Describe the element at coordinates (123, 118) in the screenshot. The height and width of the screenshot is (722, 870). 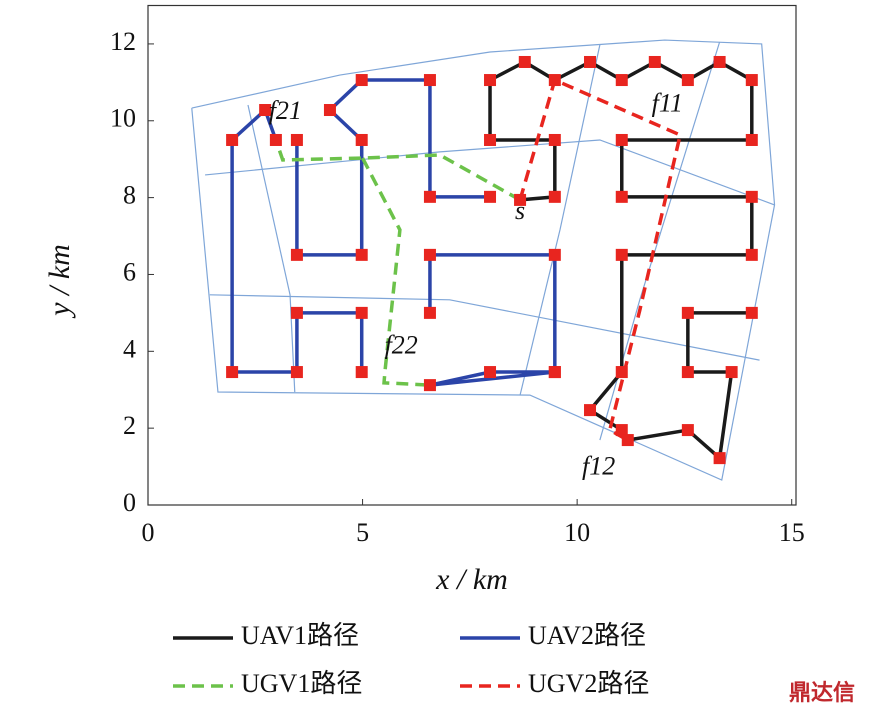
I see `y-tick-label: 10` at that location.